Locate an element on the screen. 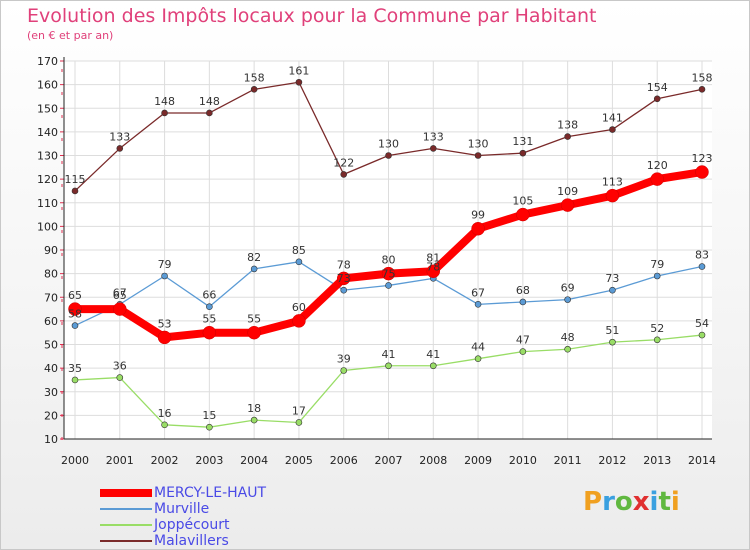  brand-letter: o is located at coordinates (623, 502).